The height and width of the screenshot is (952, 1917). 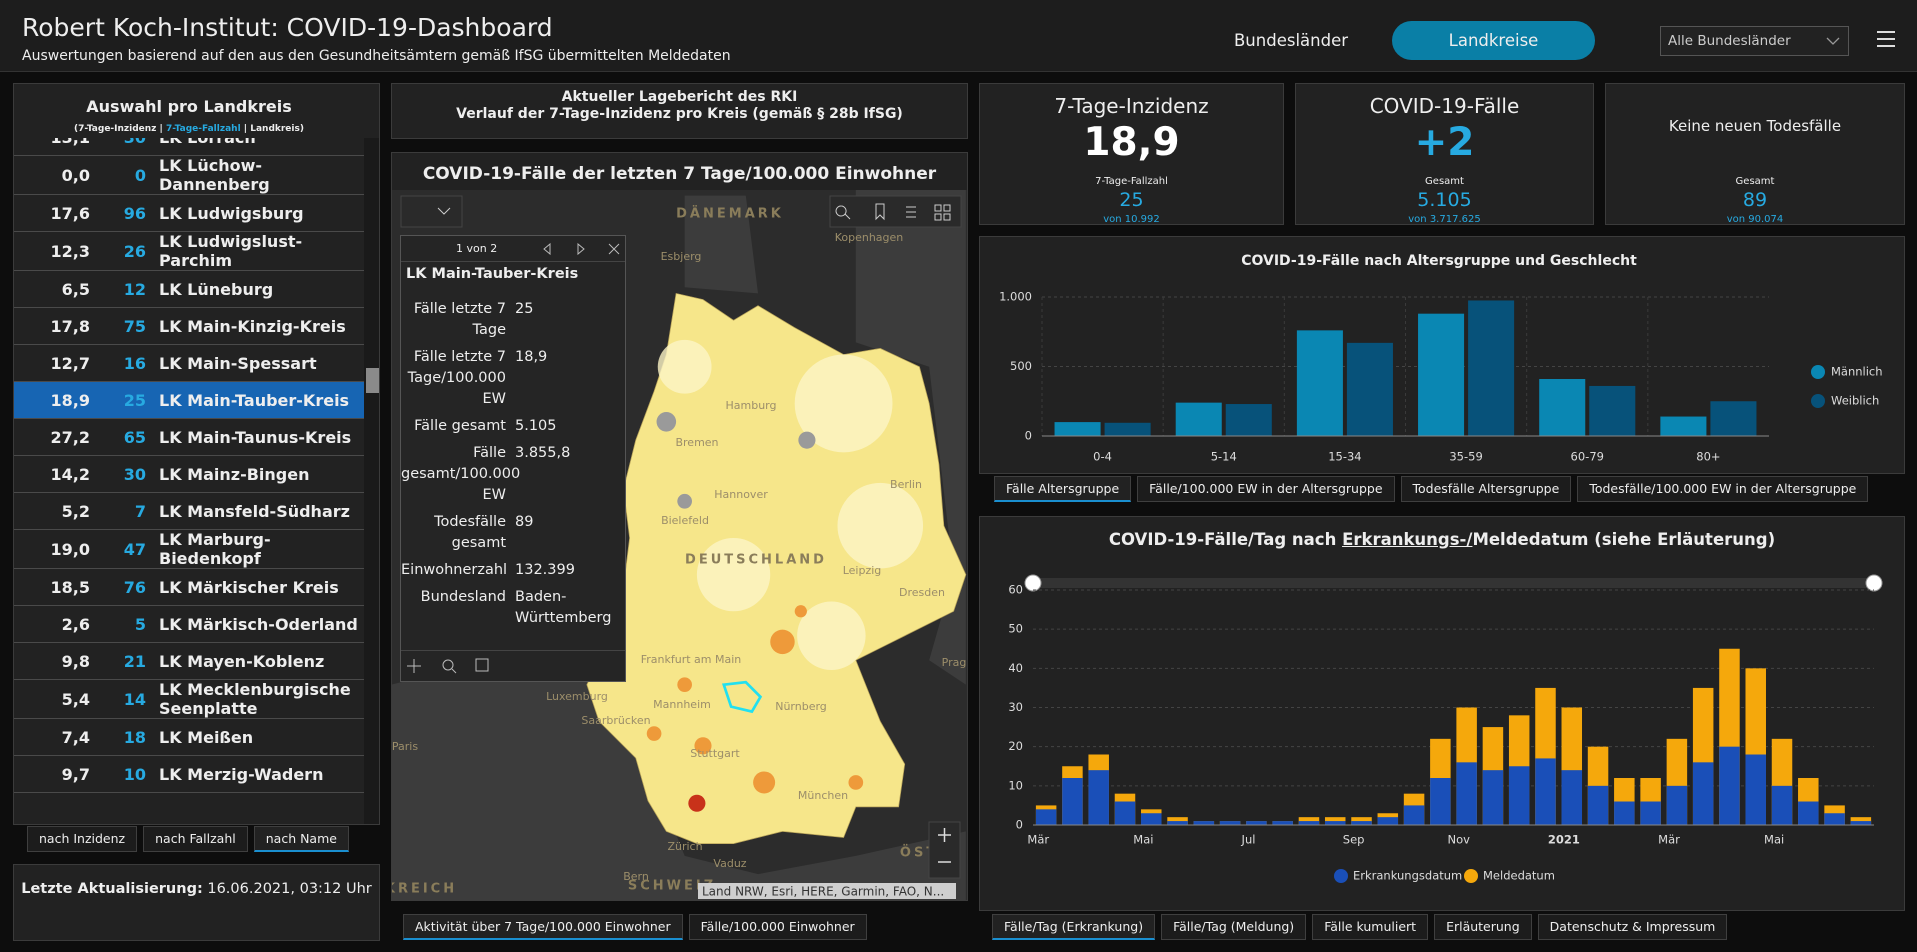 What do you see at coordinates (134, 437) in the screenshot?
I see `case-count: 65` at bounding box center [134, 437].